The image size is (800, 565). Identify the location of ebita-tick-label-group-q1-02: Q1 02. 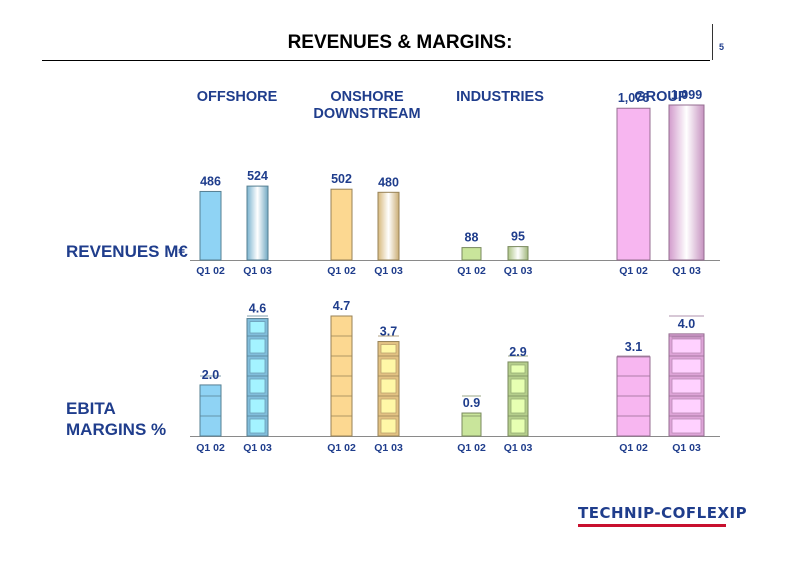
(633, 448).